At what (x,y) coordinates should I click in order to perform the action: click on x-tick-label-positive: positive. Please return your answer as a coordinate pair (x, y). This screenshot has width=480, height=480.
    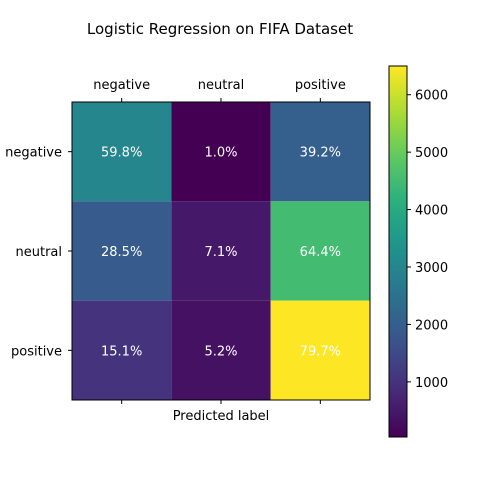
    Looking at the image, I should click on (320, 85).